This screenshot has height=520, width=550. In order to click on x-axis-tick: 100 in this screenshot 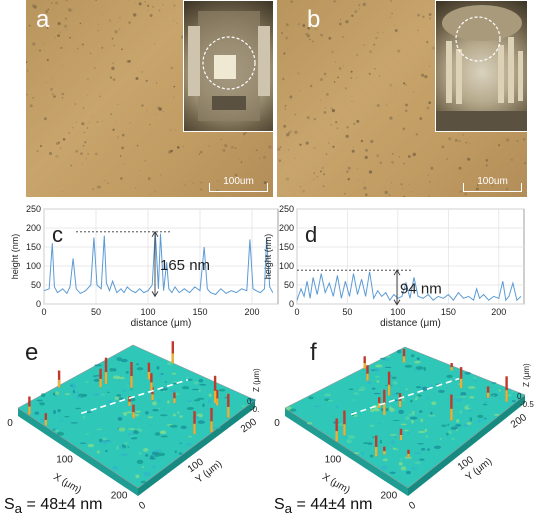, I will do `click(333, 459)`.